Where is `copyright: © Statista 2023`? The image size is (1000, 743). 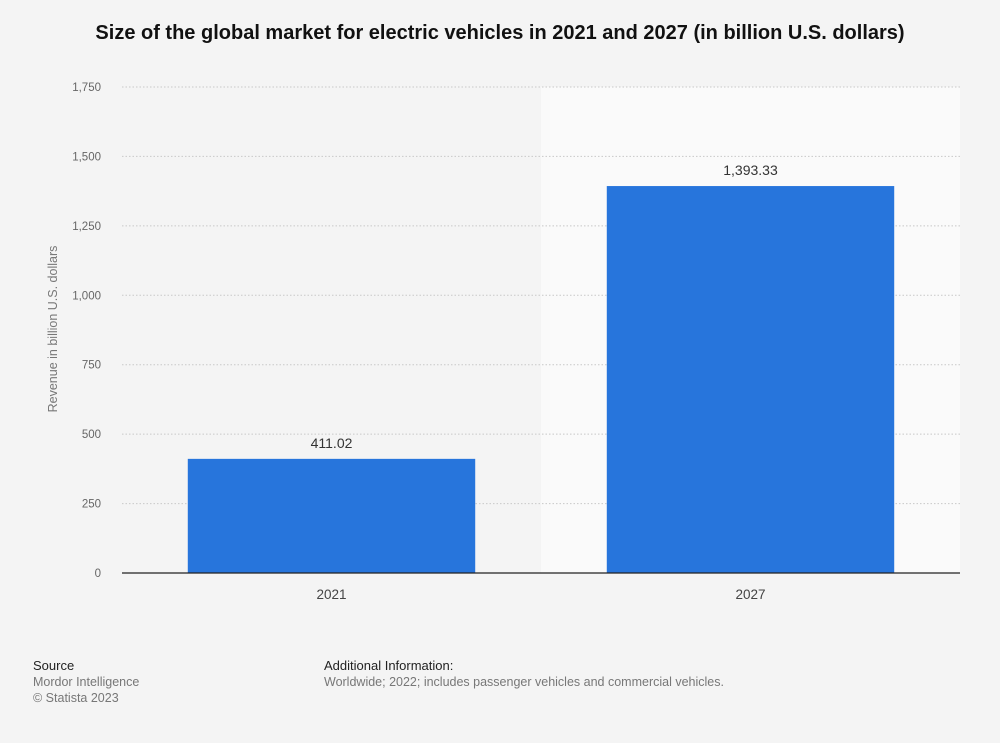 copyright: © Statista 2023 is located at coordinates (76, 698).